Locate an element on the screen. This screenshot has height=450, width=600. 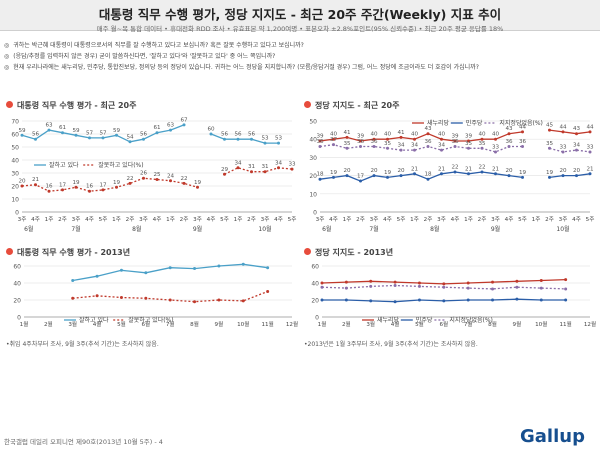
x-tick-label: 5주 is located at coordinates (103, 219).